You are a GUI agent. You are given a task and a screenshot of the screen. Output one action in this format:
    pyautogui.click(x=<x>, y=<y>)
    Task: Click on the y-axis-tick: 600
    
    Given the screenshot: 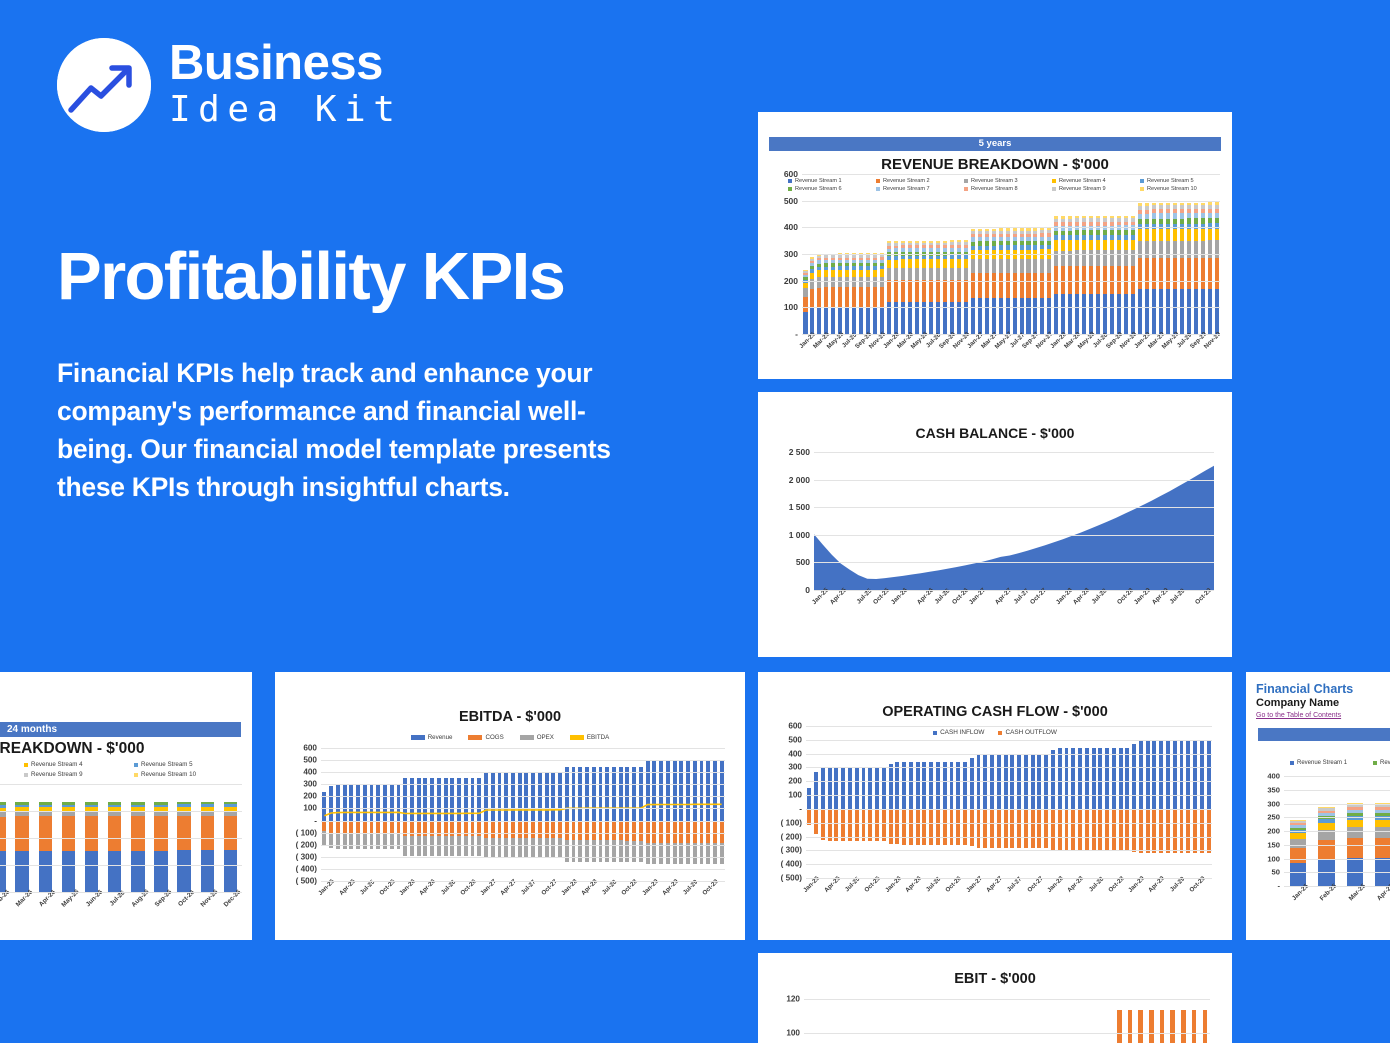 What is the action you would take?
    pyautogui.click(x=795, y=726)
    